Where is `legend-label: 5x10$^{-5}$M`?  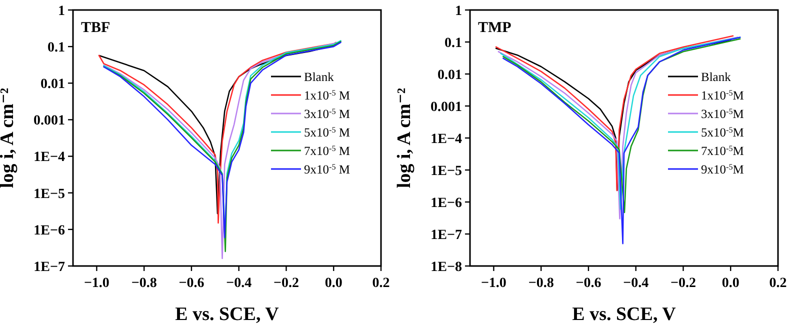 legend-label: 5x10$^{-5}$M is located at coordinates (722, 132).